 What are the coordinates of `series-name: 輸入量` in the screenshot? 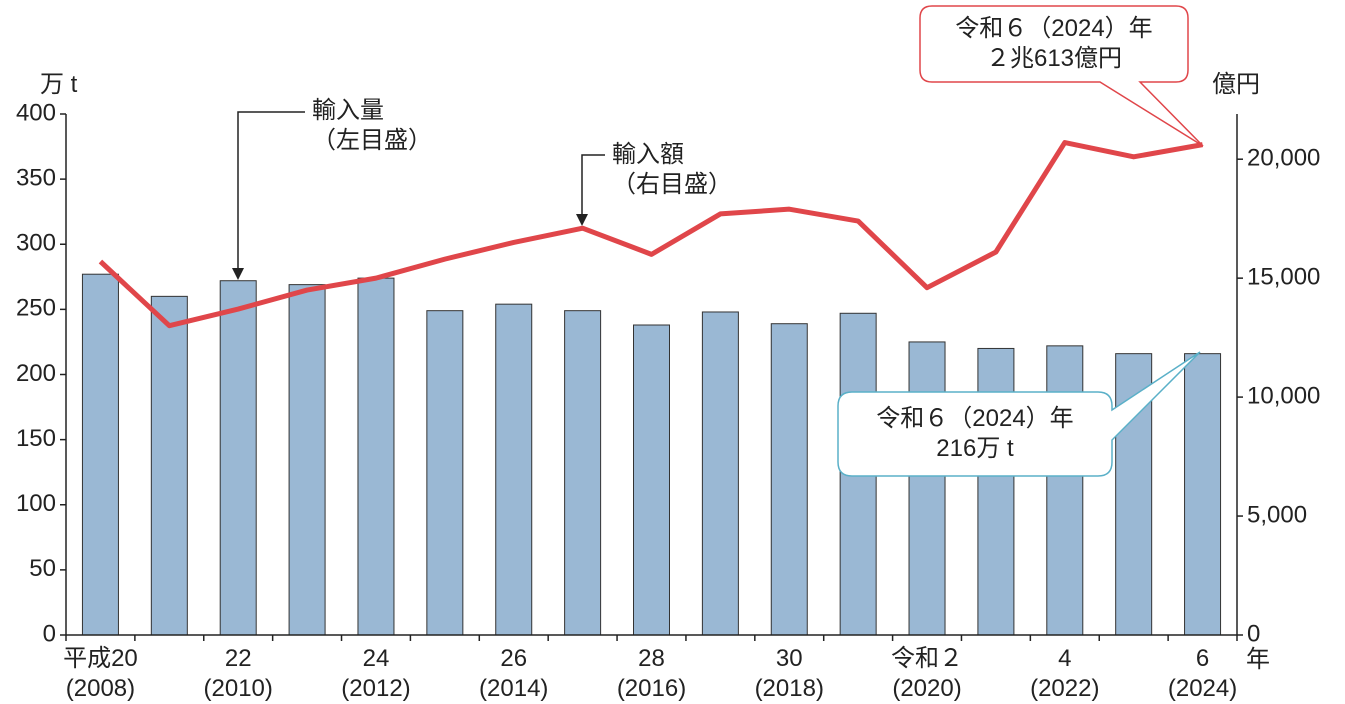 It's located at (348, 110).